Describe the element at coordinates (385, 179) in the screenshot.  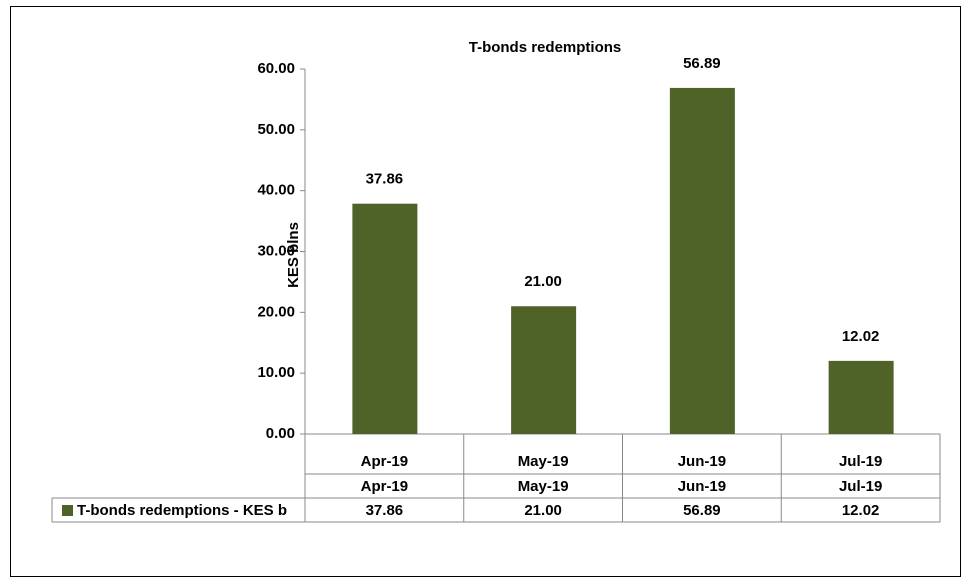
I see `data-label: 37.86` at that location.